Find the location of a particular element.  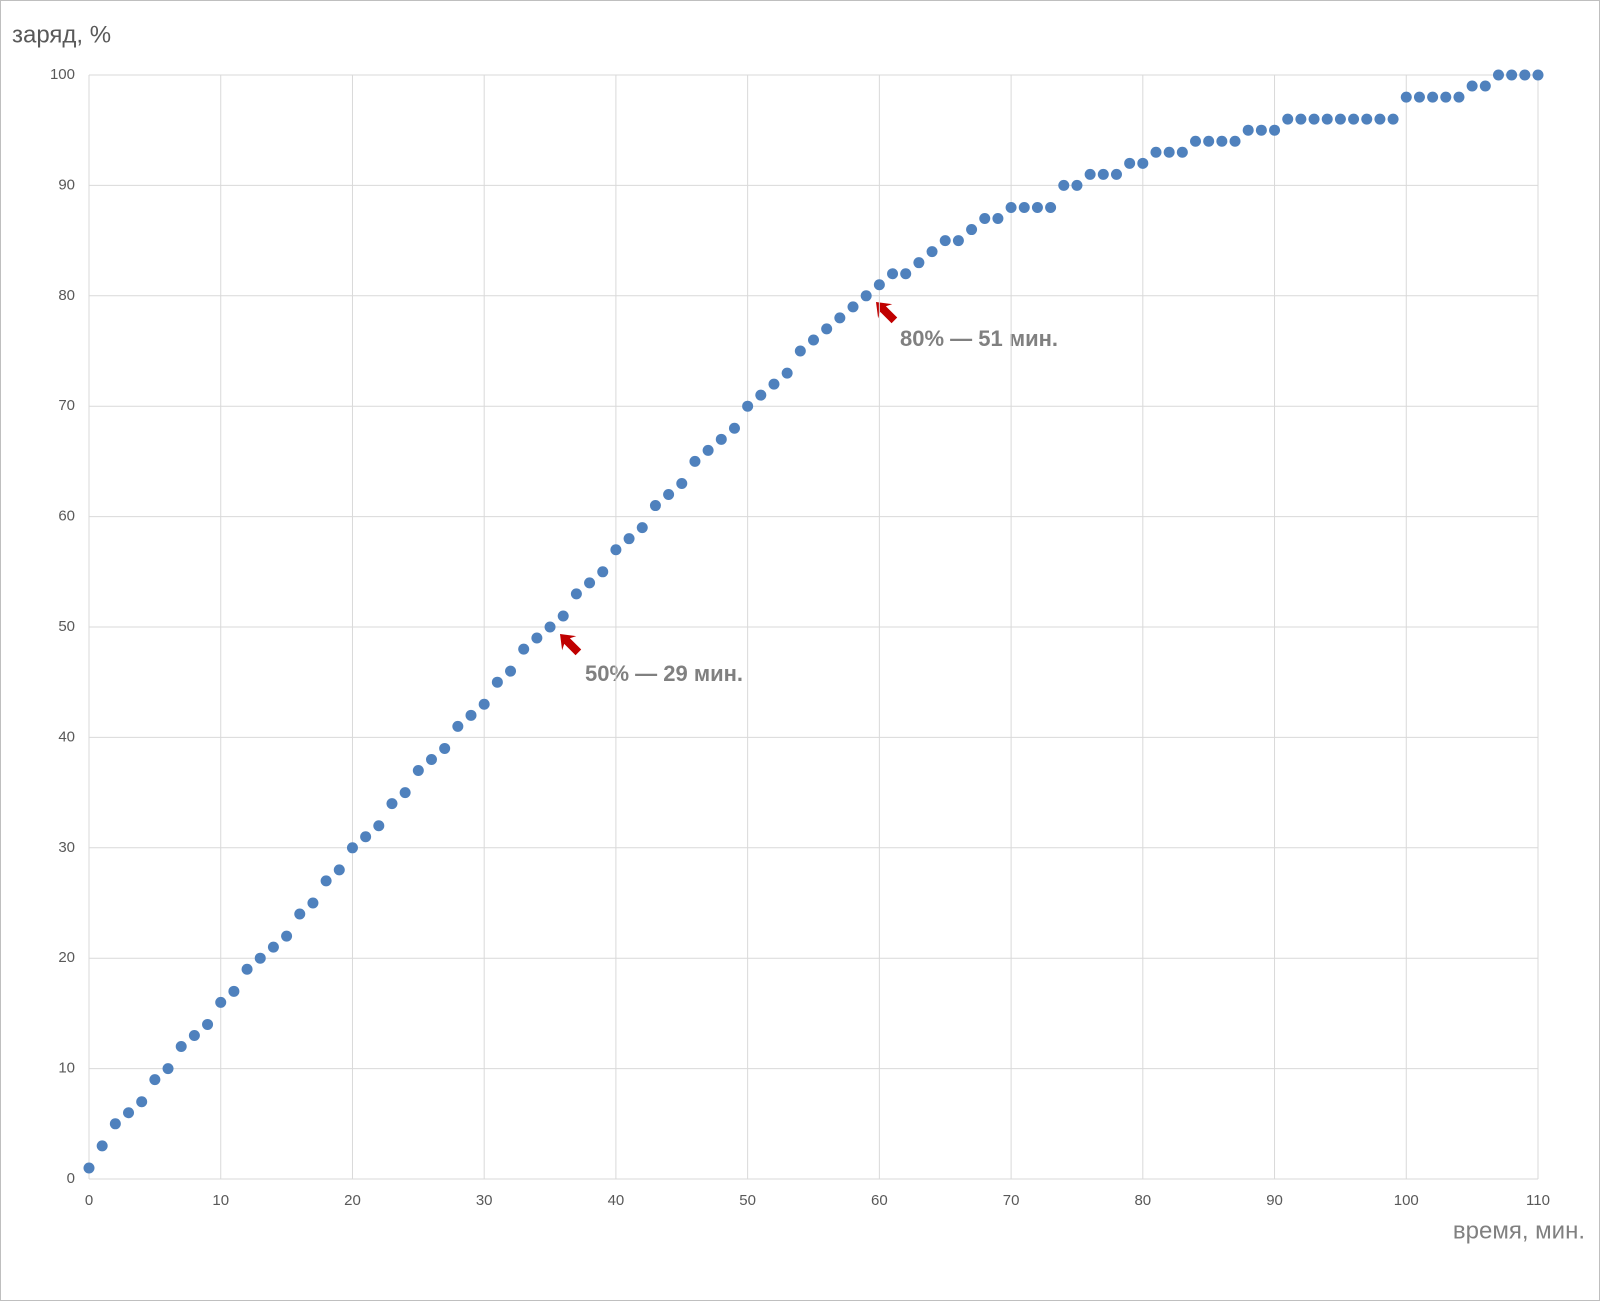

annotation: 50% — 29 мин. is located at coordinates (664, 673).